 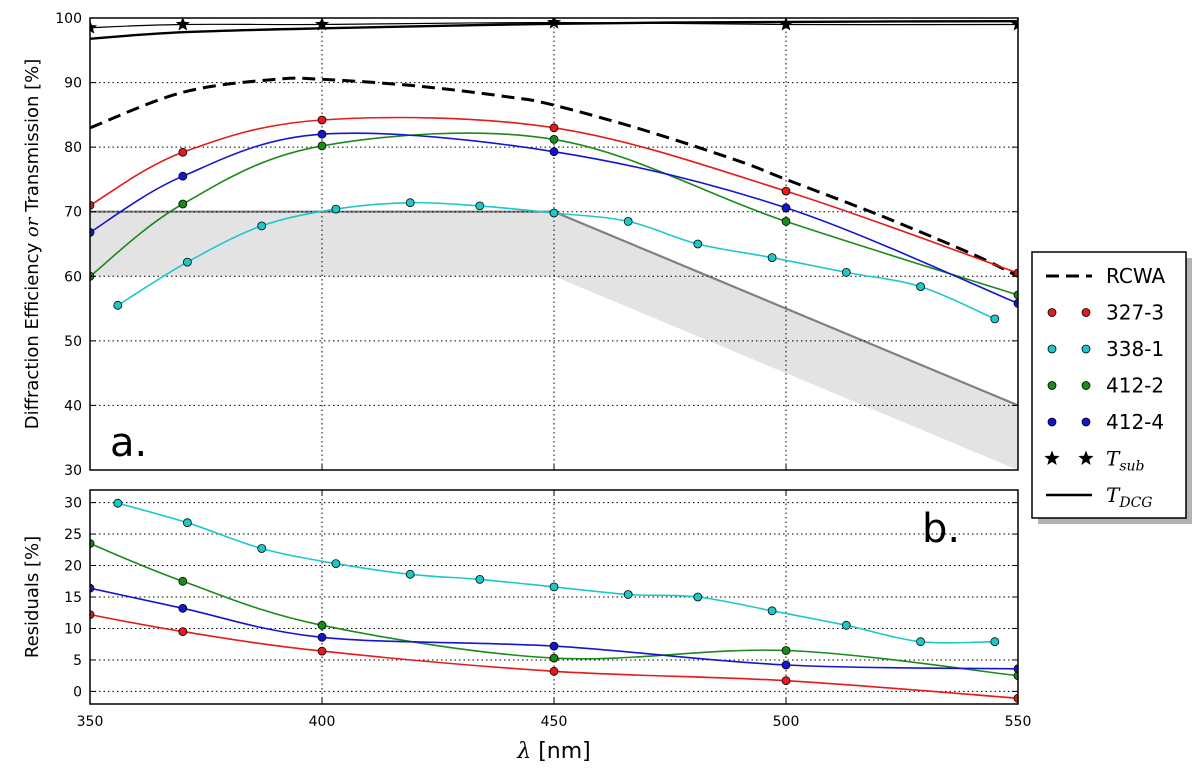 I want to click on legend-item-t-dcg: TDCG, so click(x=1099, y=497).